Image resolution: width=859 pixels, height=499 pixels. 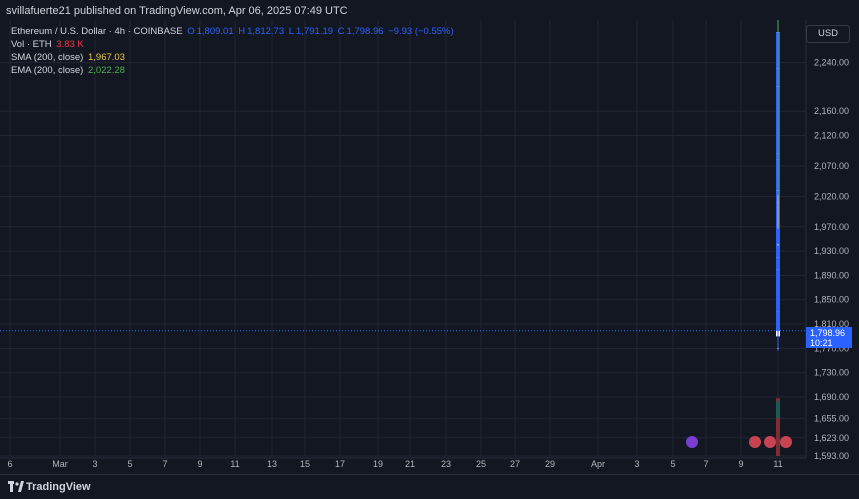 What do you see at coordinates (828, 332) in the screenshot?
I see `last-price-value: 1,798.96` at bounding box center [828, 332].